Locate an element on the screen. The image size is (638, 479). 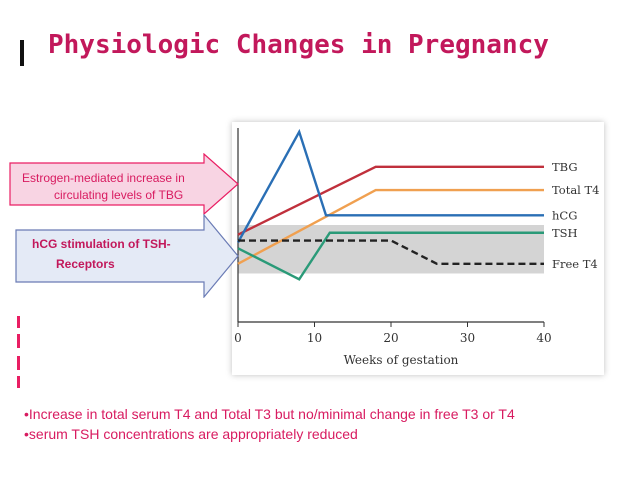
series-total-t4 is located at coordinates (390, 226).